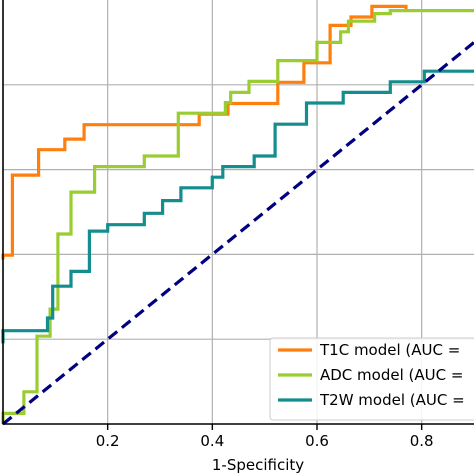 Image resolution: width=474 pixels, height=474 pixels. What do you see at coordinates (212, 441) in the screenshot?
I see `x-tick-label-1: 0.4` at bounding box center [212, 441].